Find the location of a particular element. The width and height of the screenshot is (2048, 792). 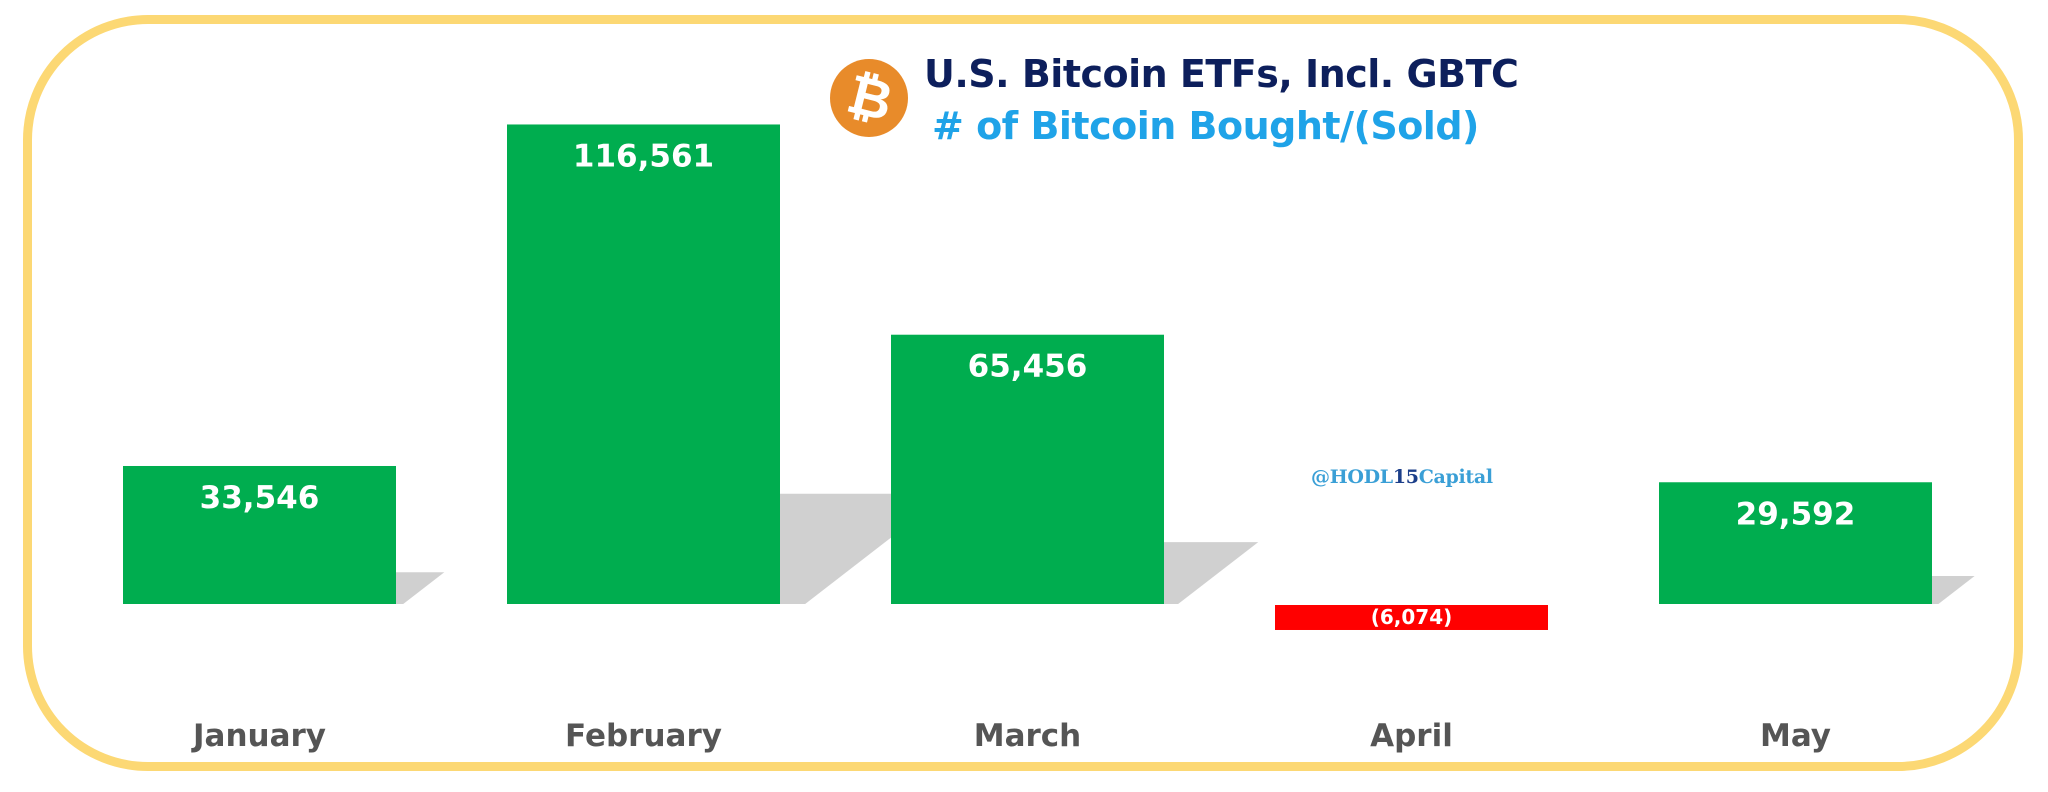

bitcoin-icon: ₿ is located at coordinates (869, 98).